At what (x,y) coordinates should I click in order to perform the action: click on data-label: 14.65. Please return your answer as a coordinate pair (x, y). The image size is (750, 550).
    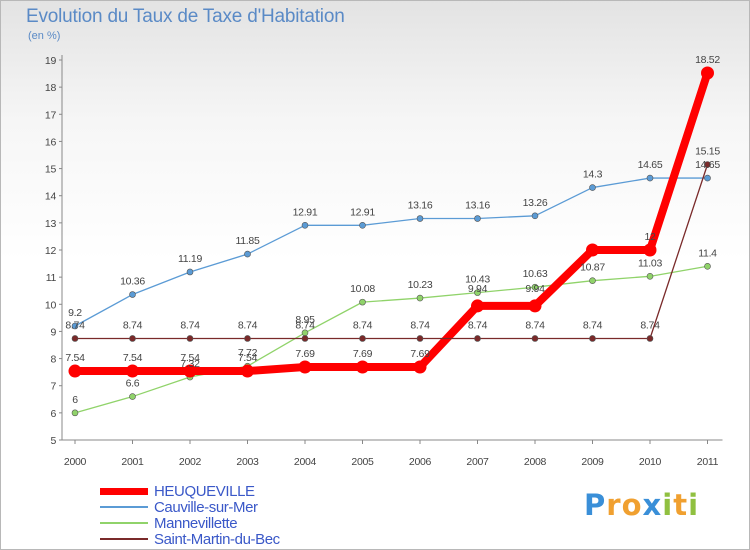
    Looking at the image, I should click on (650, 165).